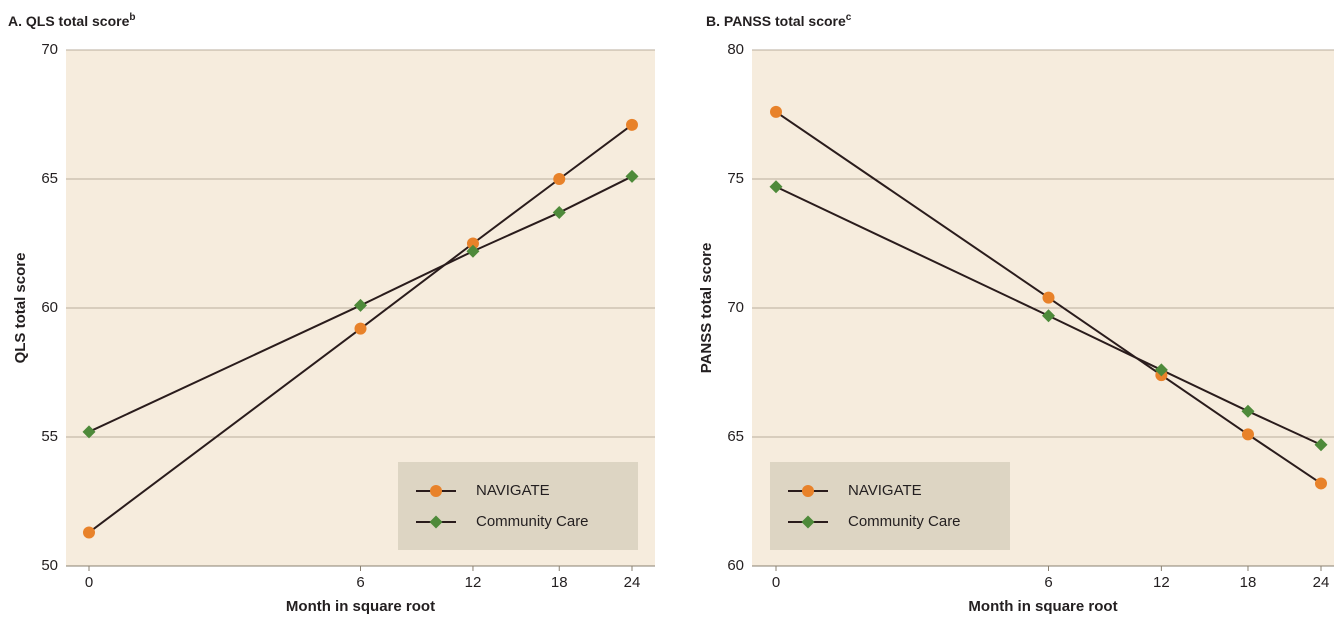 This screenshot has height=620, width=1334. What do you see at coordinates (849, 17) in the screenshot?
I see `title-superscript: c` at bounding box center [849, 17].